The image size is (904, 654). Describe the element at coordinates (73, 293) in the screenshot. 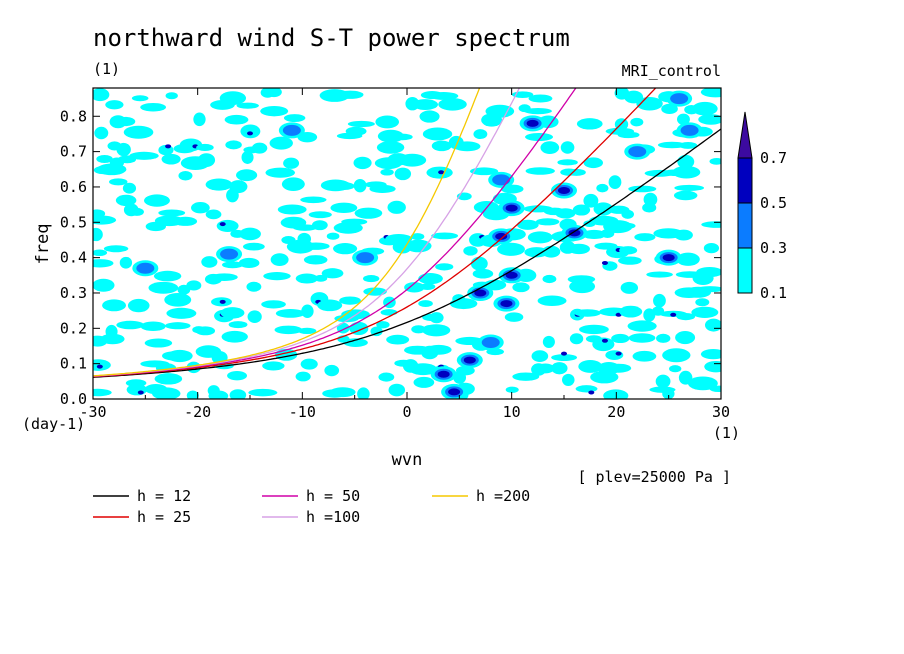

I see `y-tick-label-3: 0.3` at that location.